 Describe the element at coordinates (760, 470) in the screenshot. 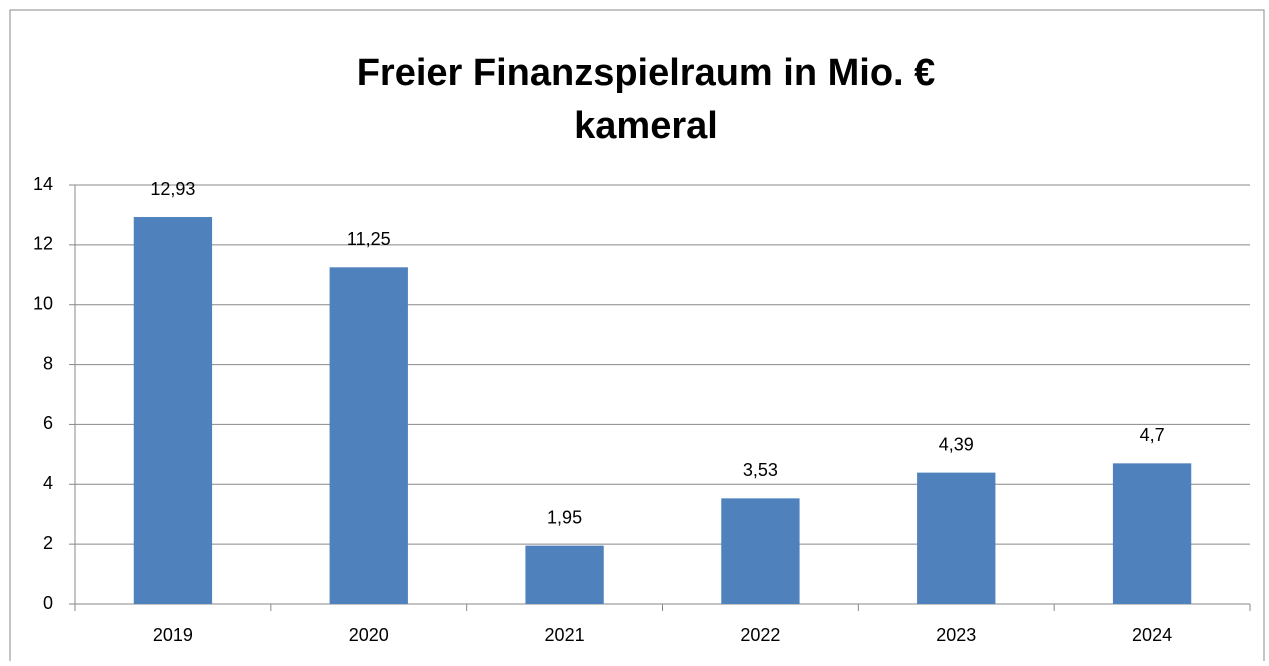

I see `data-label: 3,53` at that location.